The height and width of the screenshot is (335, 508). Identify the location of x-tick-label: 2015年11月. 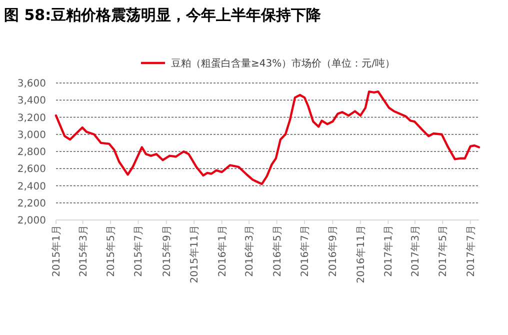
(194, 254).